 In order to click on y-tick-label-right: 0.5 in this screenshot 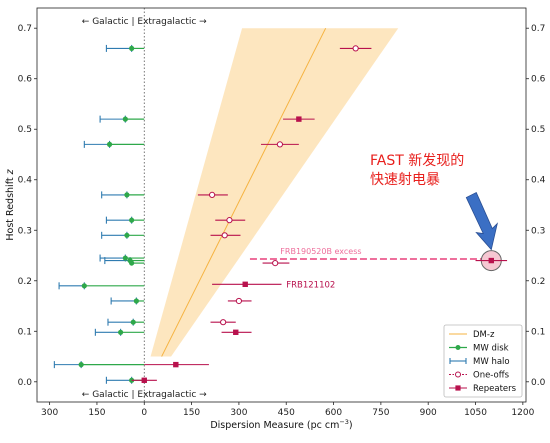, I will do `click(538, 130)`.